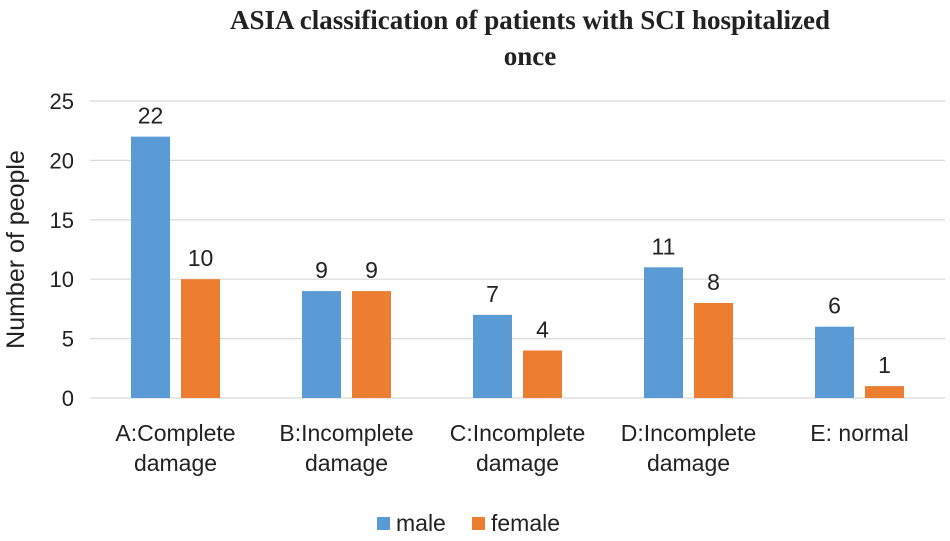 Image resolution: width=950 pixels, height=541 pixels. I want to click on data-label-male: 11, so click(664, 246).